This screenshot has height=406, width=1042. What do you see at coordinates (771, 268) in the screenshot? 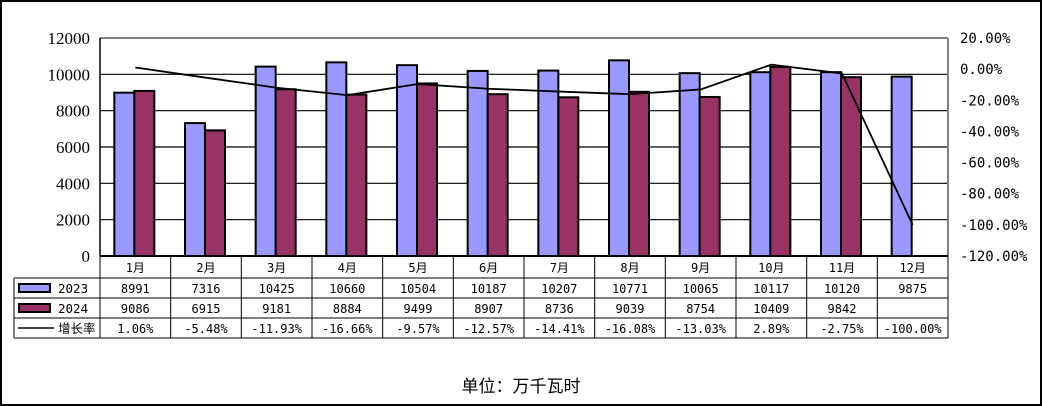
I see `table-header-cell: 10月` at bounding box center [771, 268].